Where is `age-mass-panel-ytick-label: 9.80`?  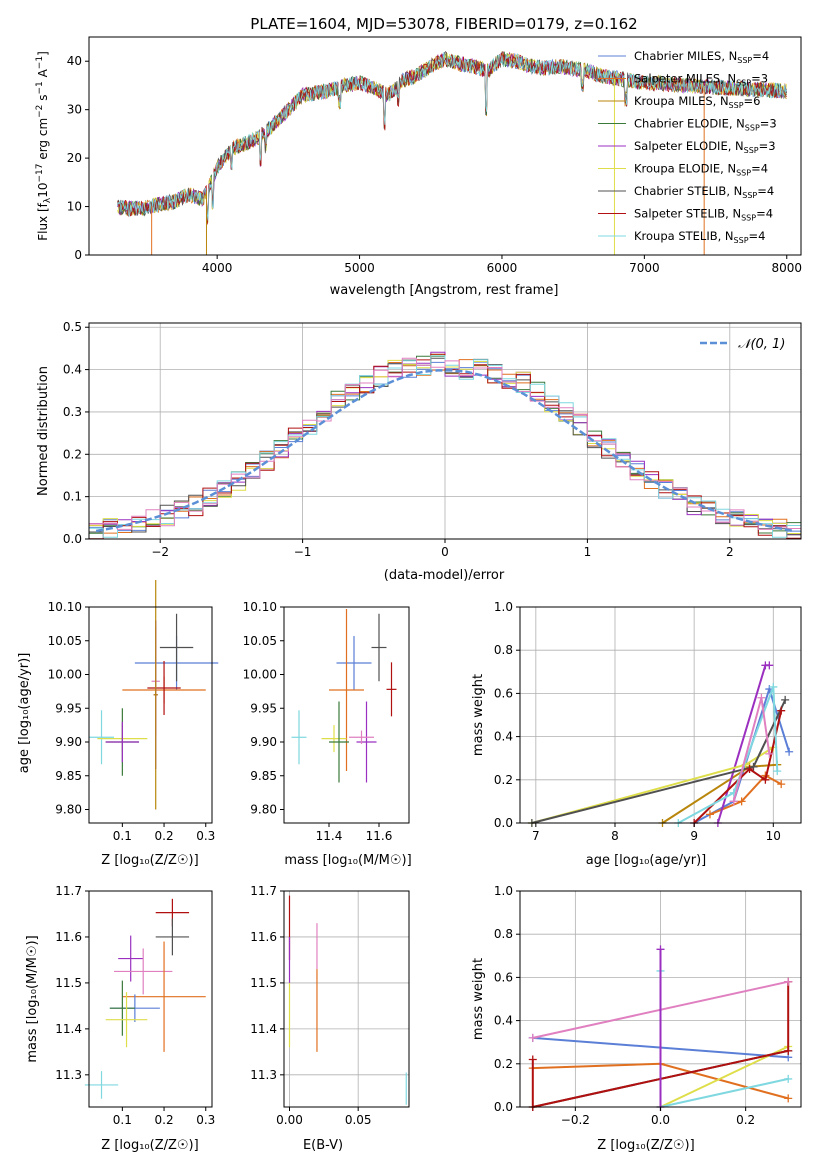
age-mass-panel-ytick-label: 9.80 is located at coordinates (263, 810).